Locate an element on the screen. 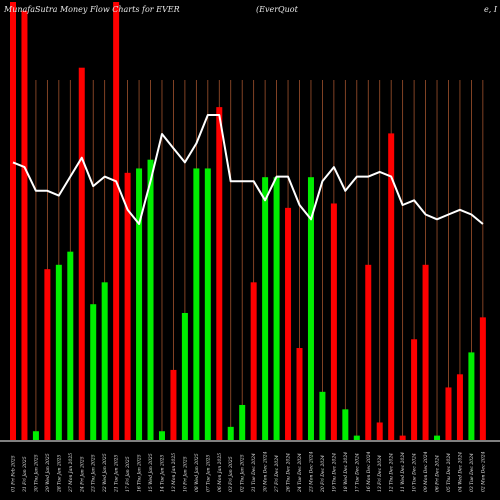  chart-title: MunafaSutra Money Flow Charts for EVER is located at coordinates (91, 9).